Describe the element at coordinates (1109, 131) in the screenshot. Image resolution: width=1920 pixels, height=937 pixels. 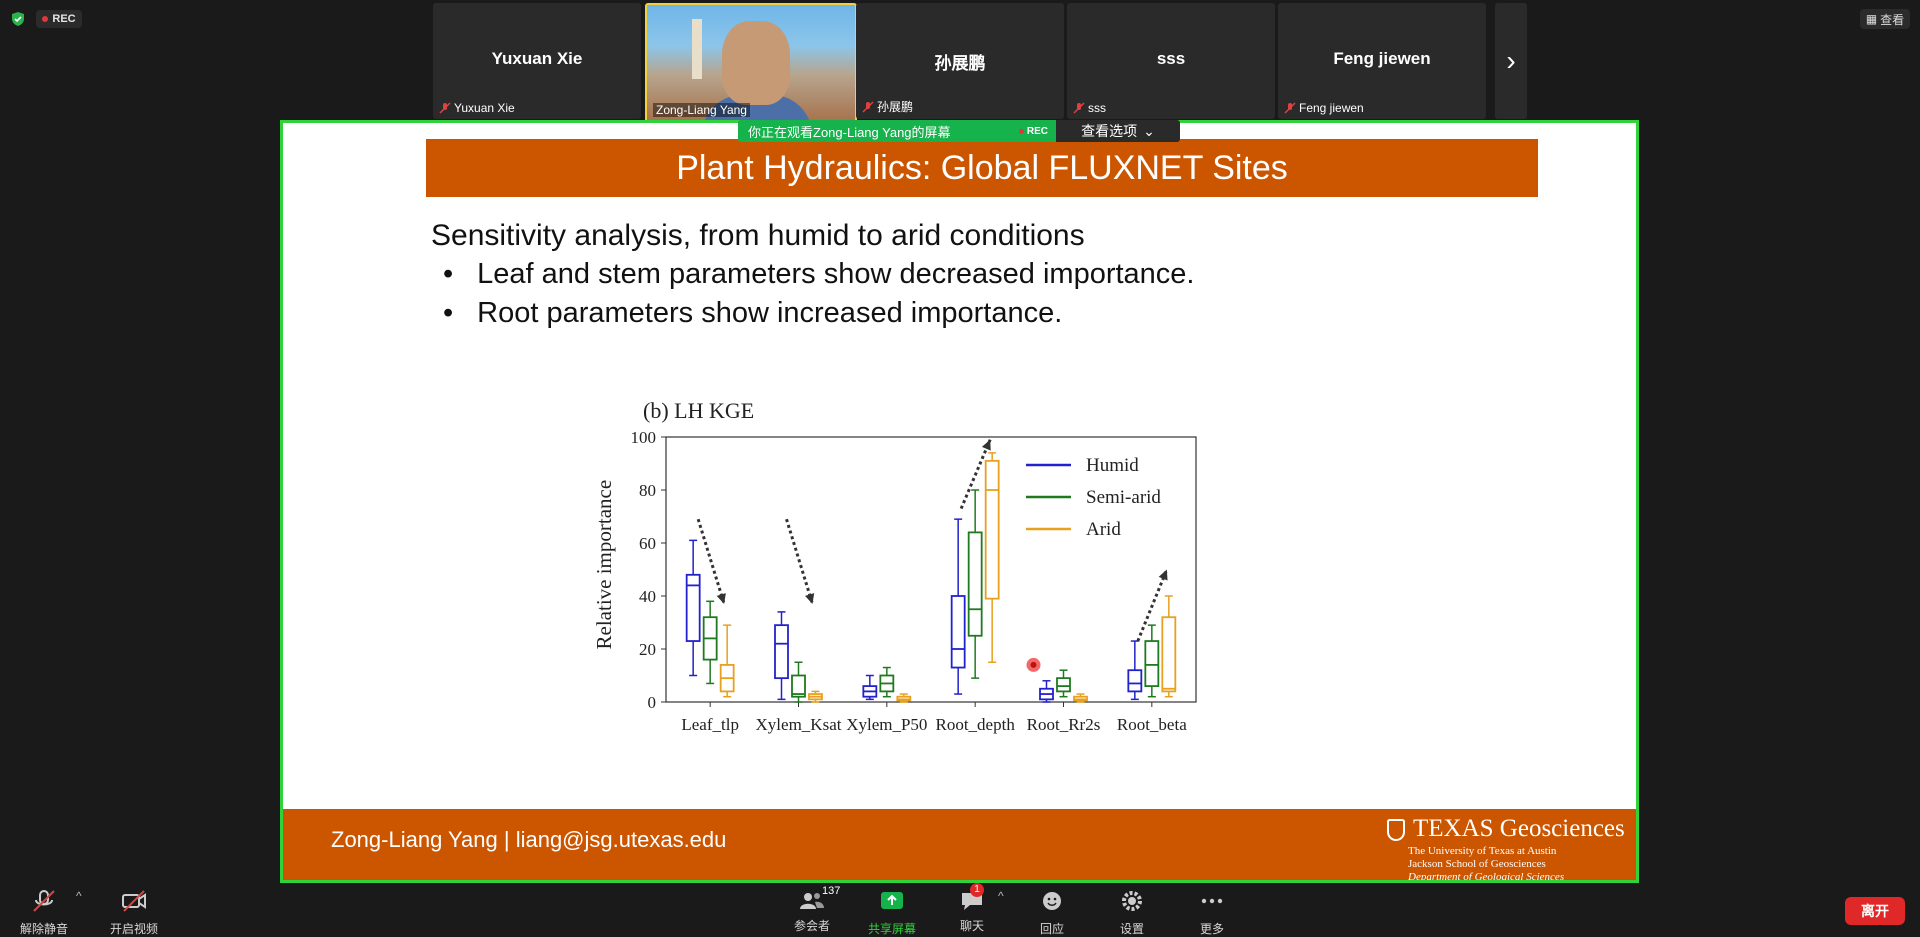
I see `view-options-label: 查看选项` at that location.